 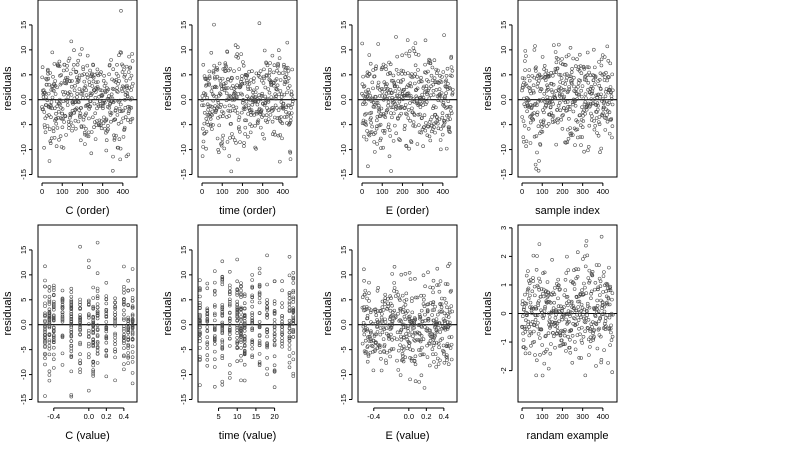 I want to click on y-tick-label: 15, so click(x=183, y=250).